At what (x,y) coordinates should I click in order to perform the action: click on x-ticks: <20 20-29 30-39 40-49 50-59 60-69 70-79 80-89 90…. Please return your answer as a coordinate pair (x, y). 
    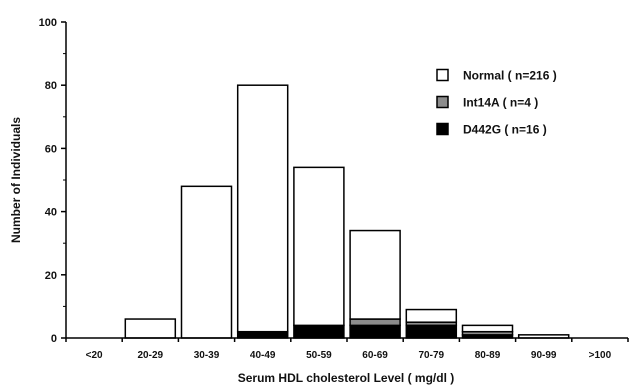
    Looking at the image, I should click on (347, 349).